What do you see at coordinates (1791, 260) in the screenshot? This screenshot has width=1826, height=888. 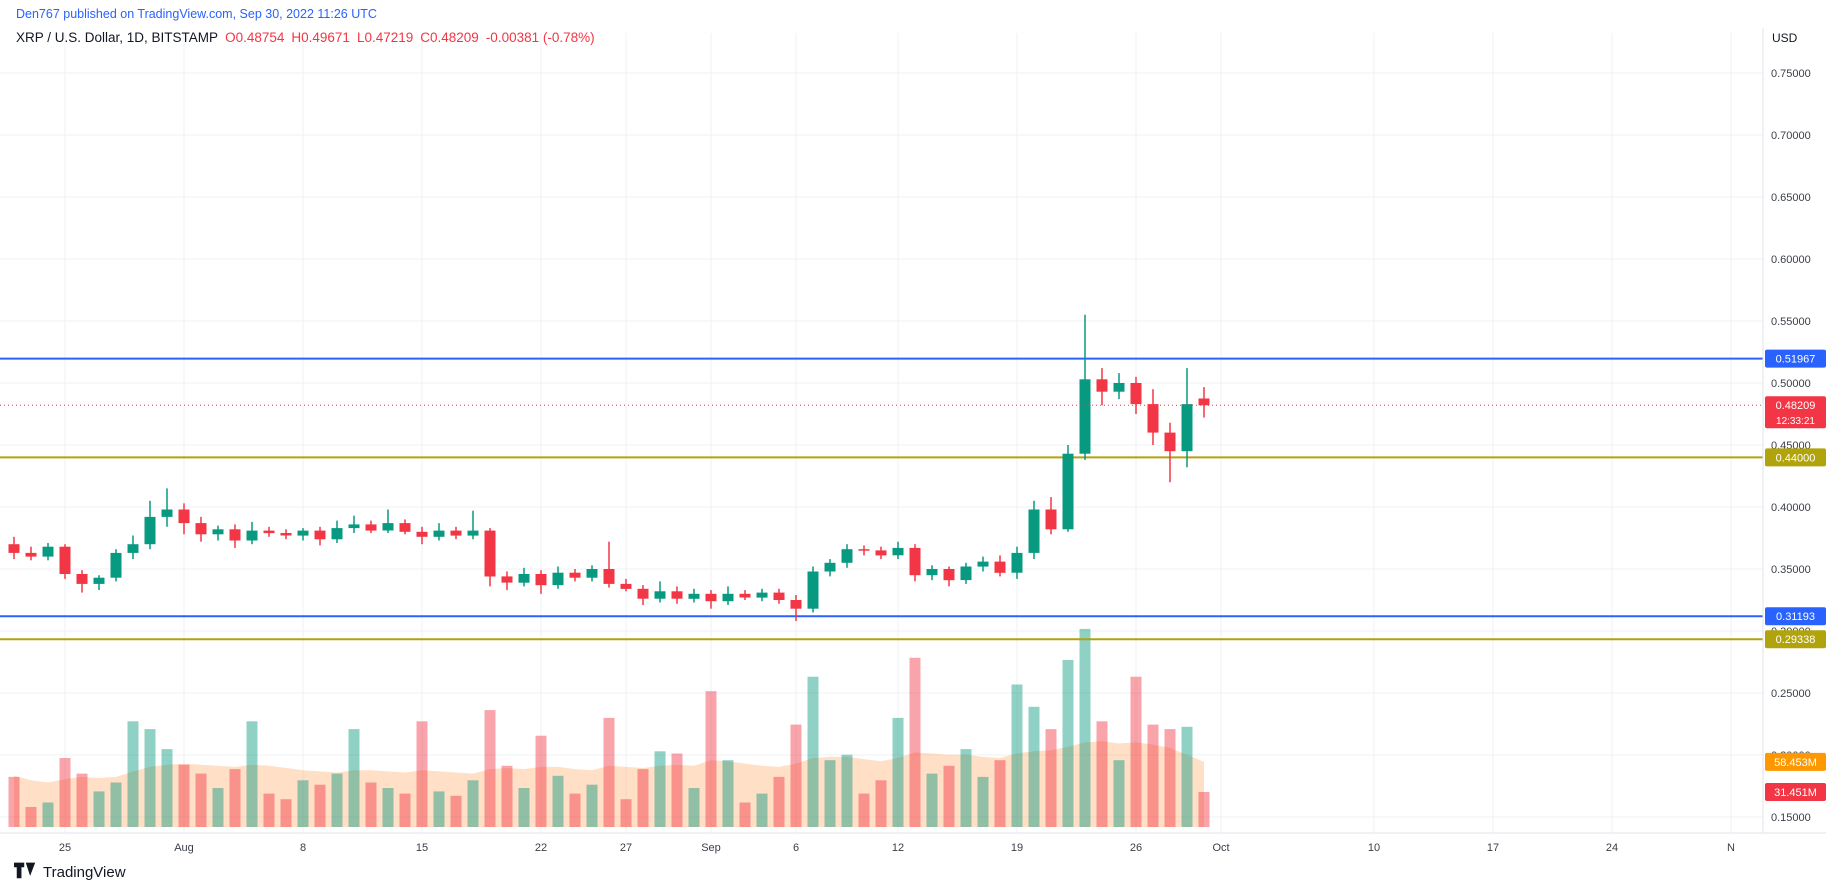 I see `price-tick-label: 0.60000` at bounding box center [1791, 260].